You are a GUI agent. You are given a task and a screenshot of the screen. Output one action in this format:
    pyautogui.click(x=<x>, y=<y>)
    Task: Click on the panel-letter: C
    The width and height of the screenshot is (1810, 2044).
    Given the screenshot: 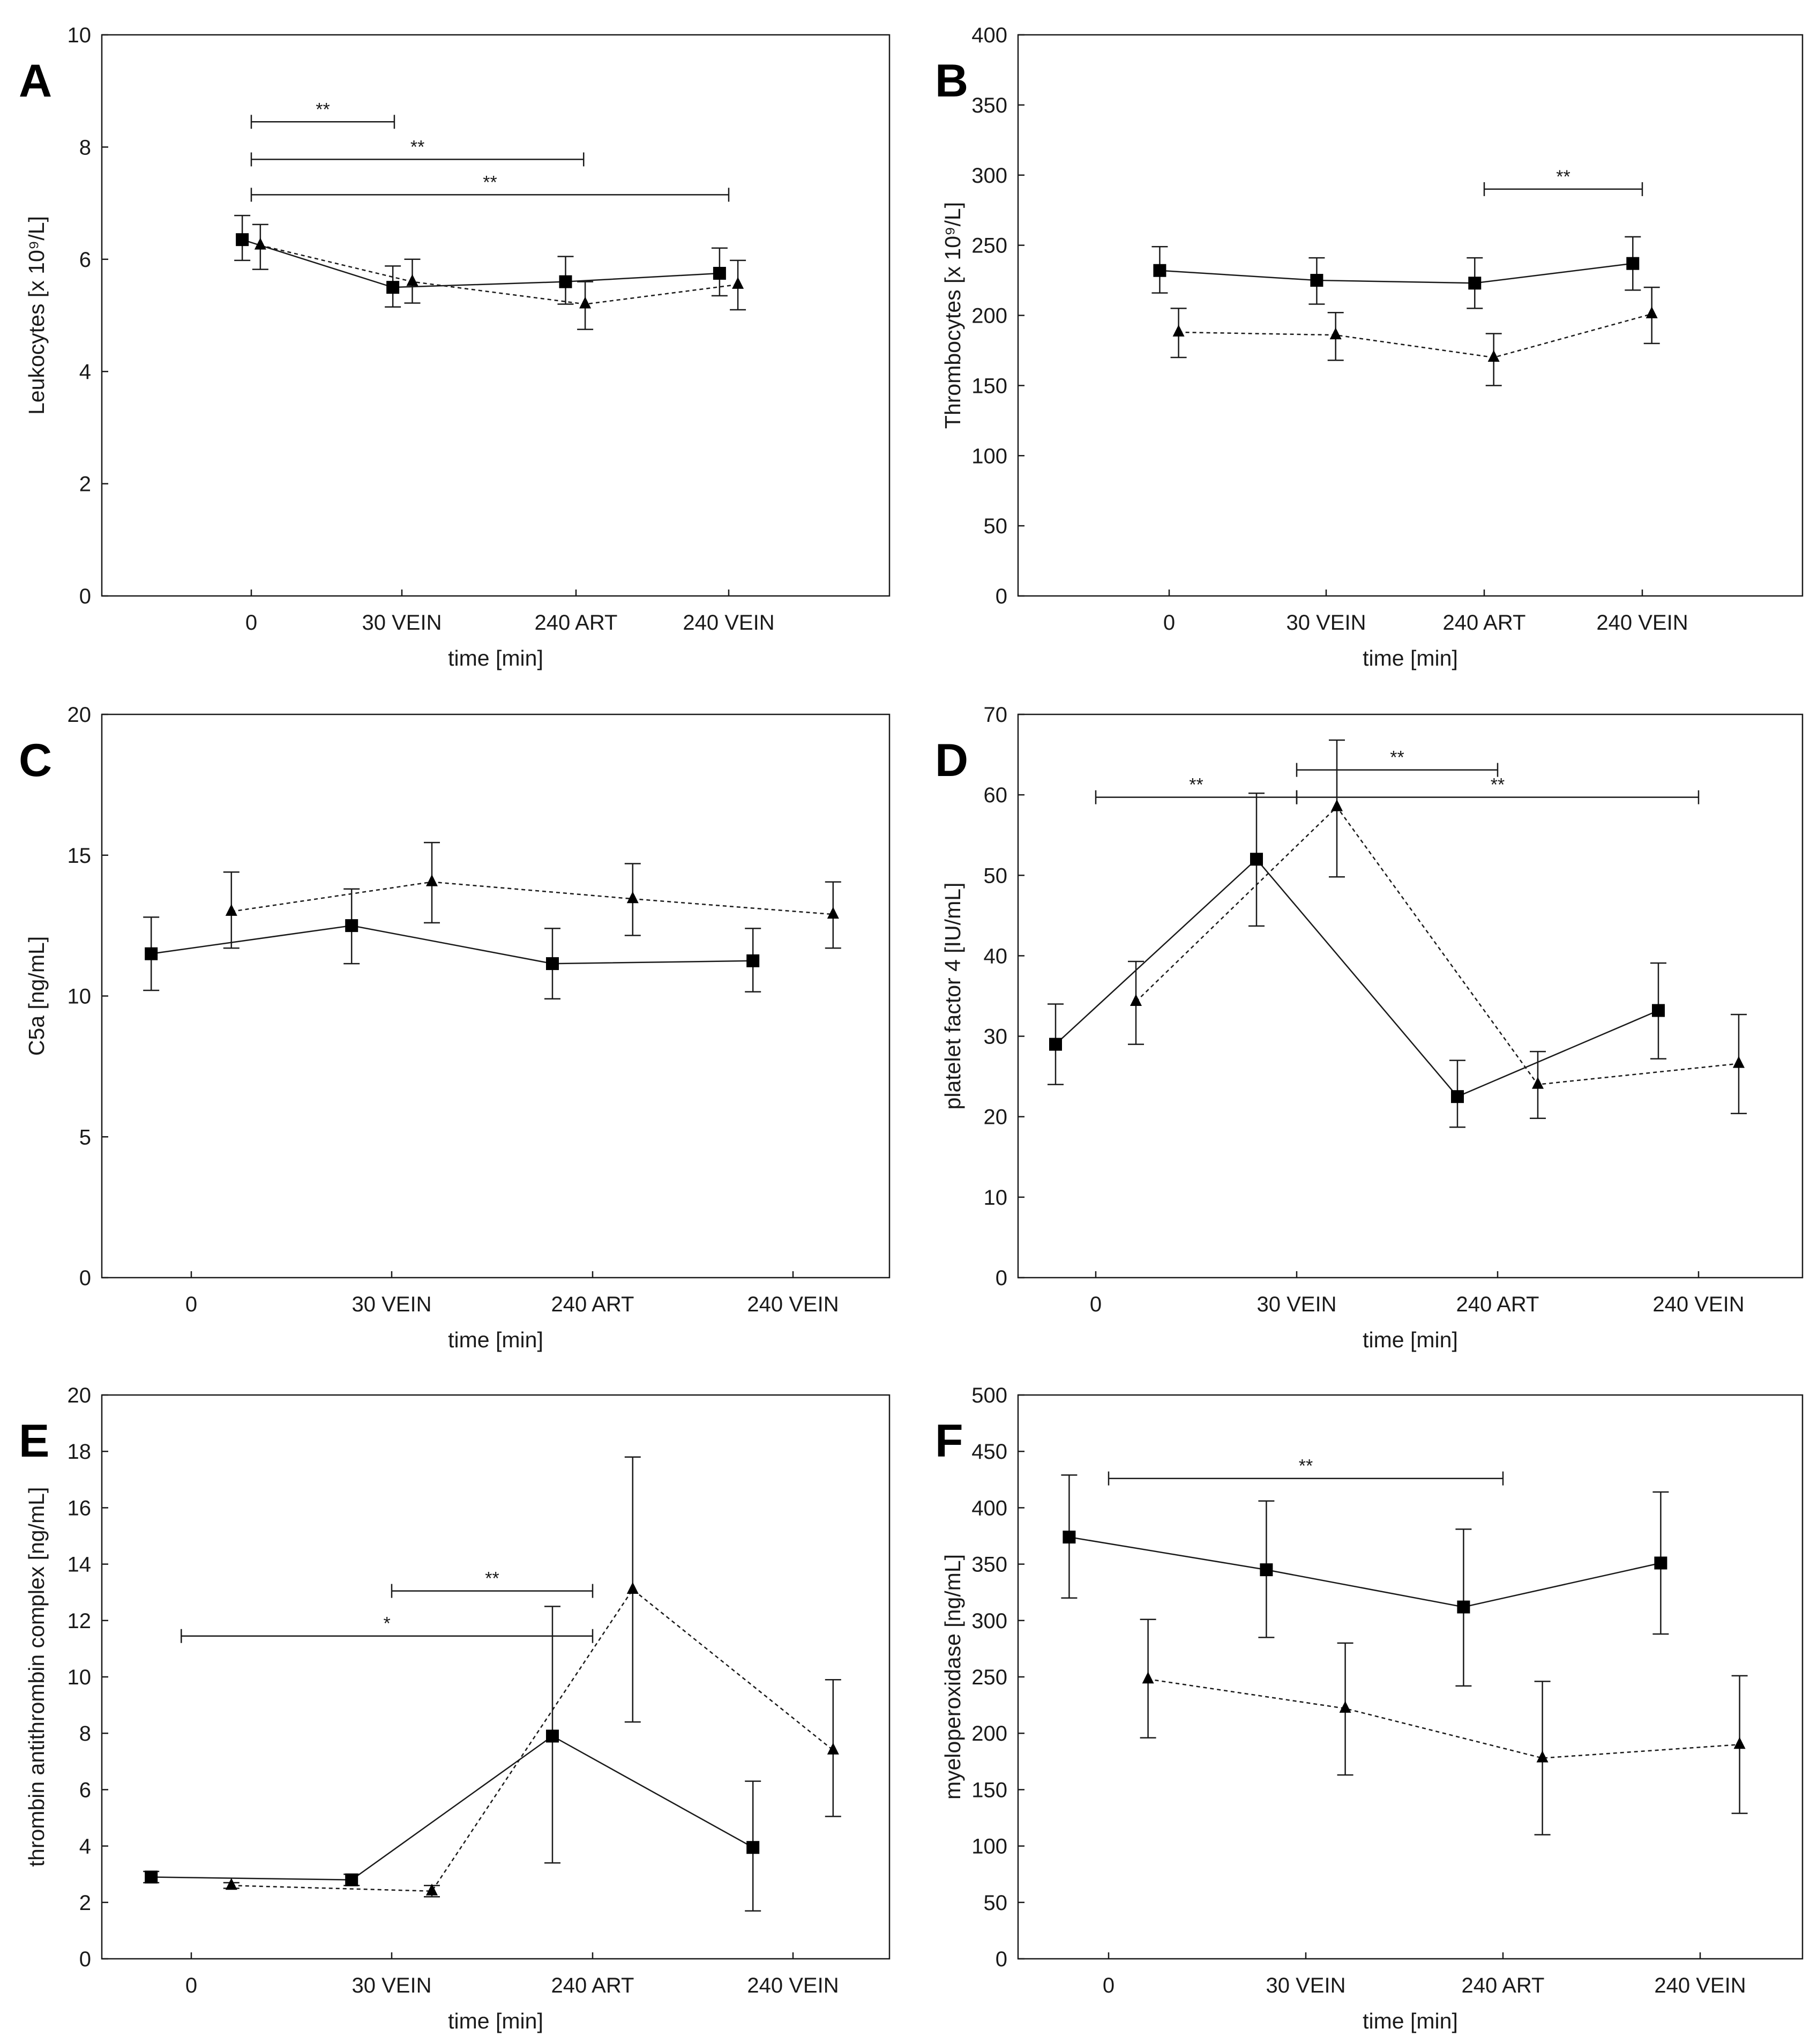 What is the action you would take?
    pyautogui.click(x=35, y=760)
    